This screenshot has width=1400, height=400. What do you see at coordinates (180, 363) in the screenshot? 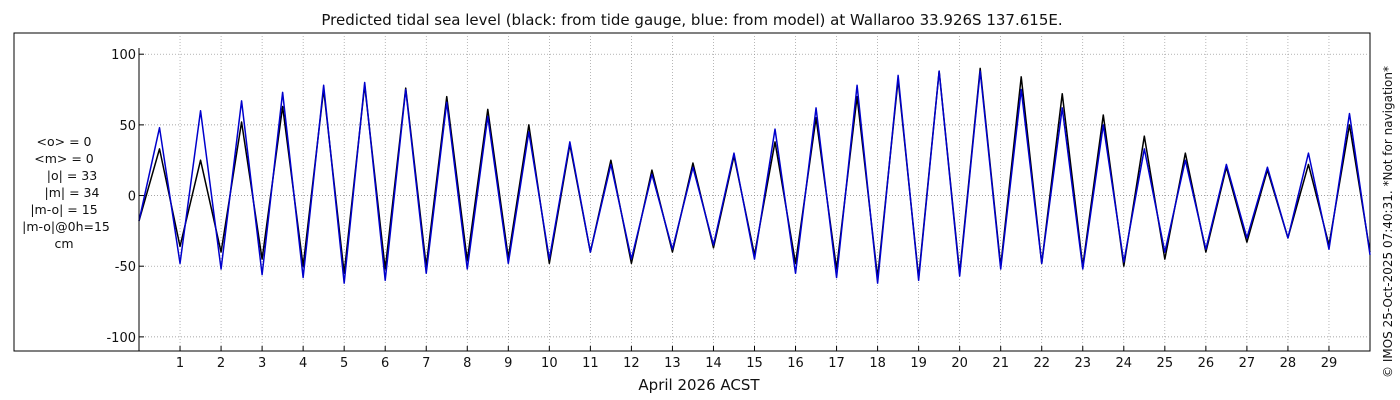
I see `x-tick-label: 1` at bounding box center [180, 363].